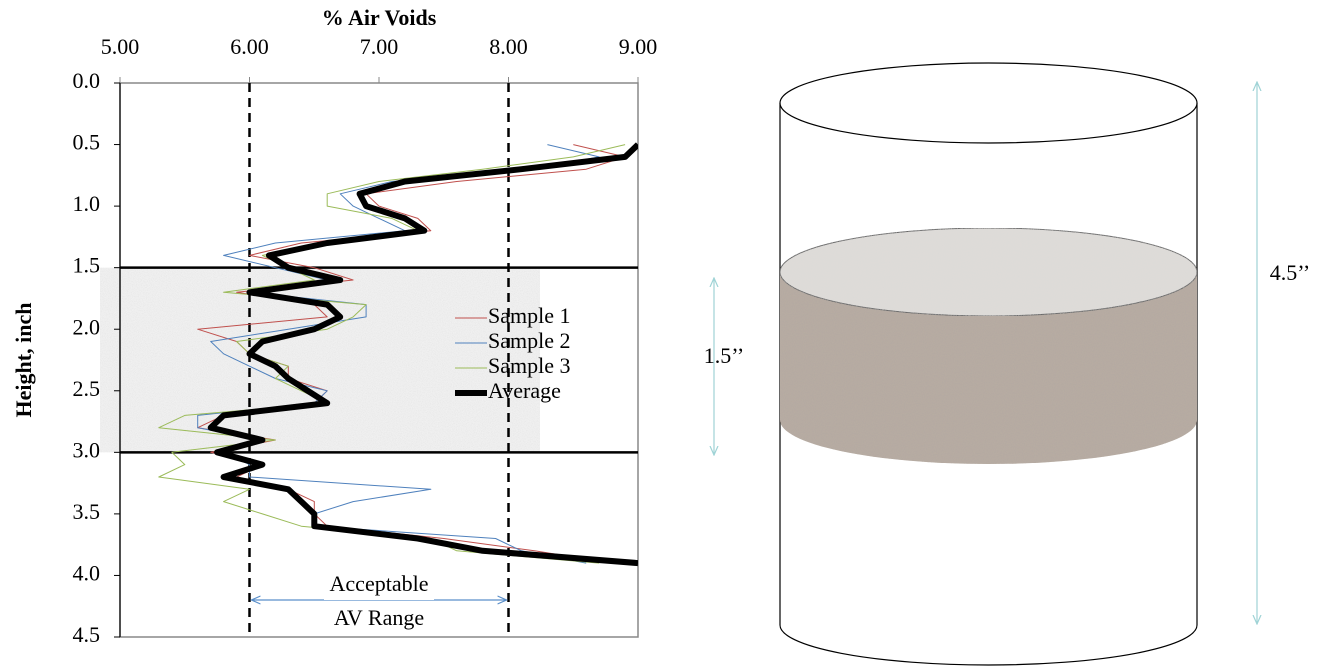 This screenshot has width=1333, height=672. Describe the element at coordinates (87, 449) in the screenshot. I see `y-tick-label: 3.0` at that location.